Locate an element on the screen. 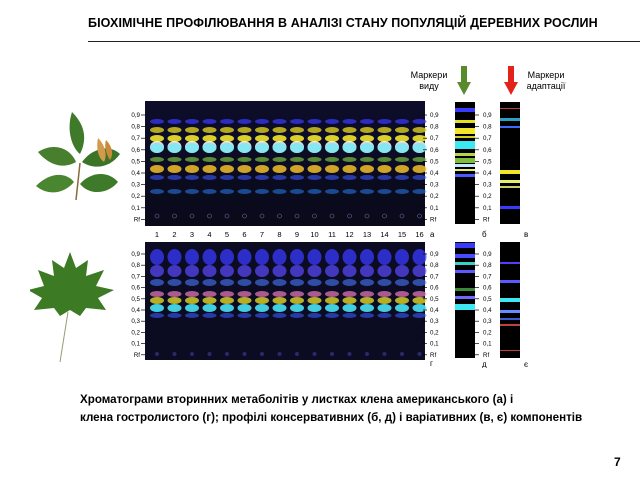 This screenshot has width=640, height=480. maple-leaf-norway-icon is located at coordinates (72, 307).